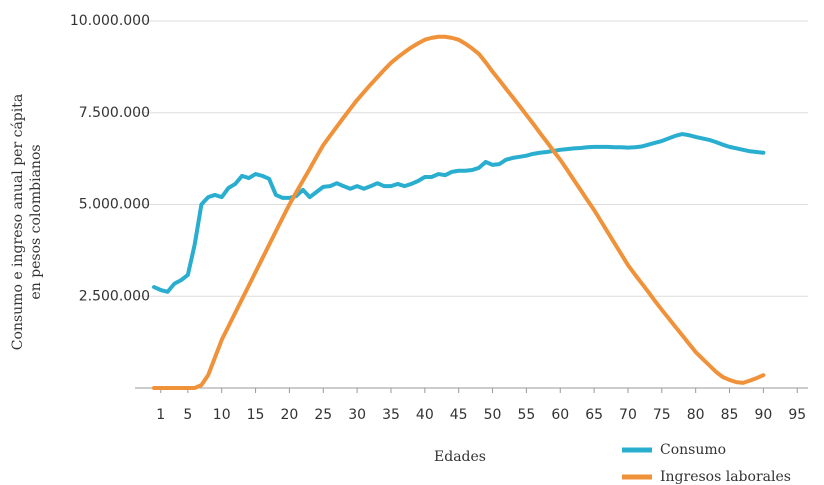 The image size is (824, 485). What do you see at coordinates (560, 415) in the screenshot?
I see `x-tick-label: 60` at bounding box center [560, 415].